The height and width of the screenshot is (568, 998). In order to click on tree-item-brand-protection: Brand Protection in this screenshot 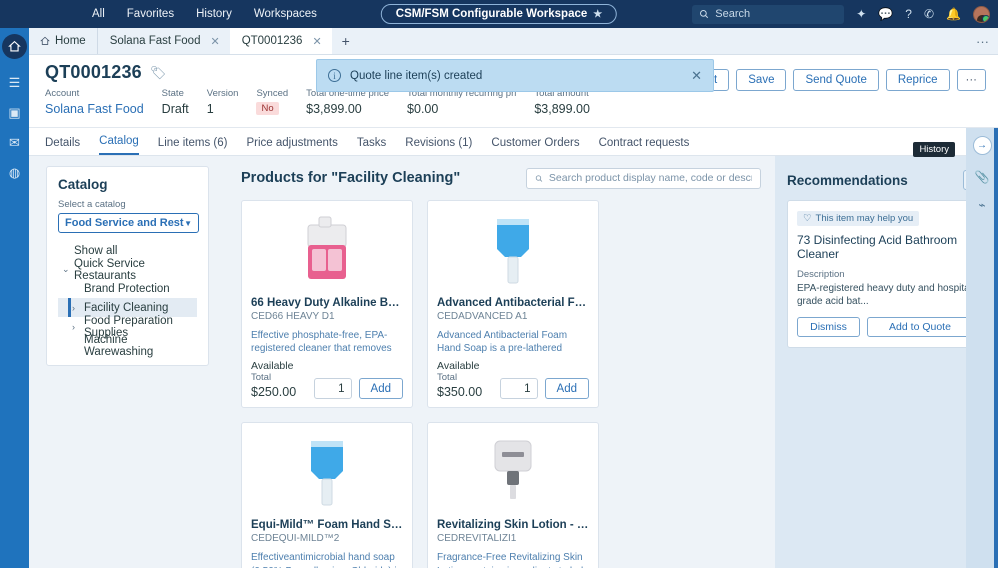, I will do `click(127, 288)`.